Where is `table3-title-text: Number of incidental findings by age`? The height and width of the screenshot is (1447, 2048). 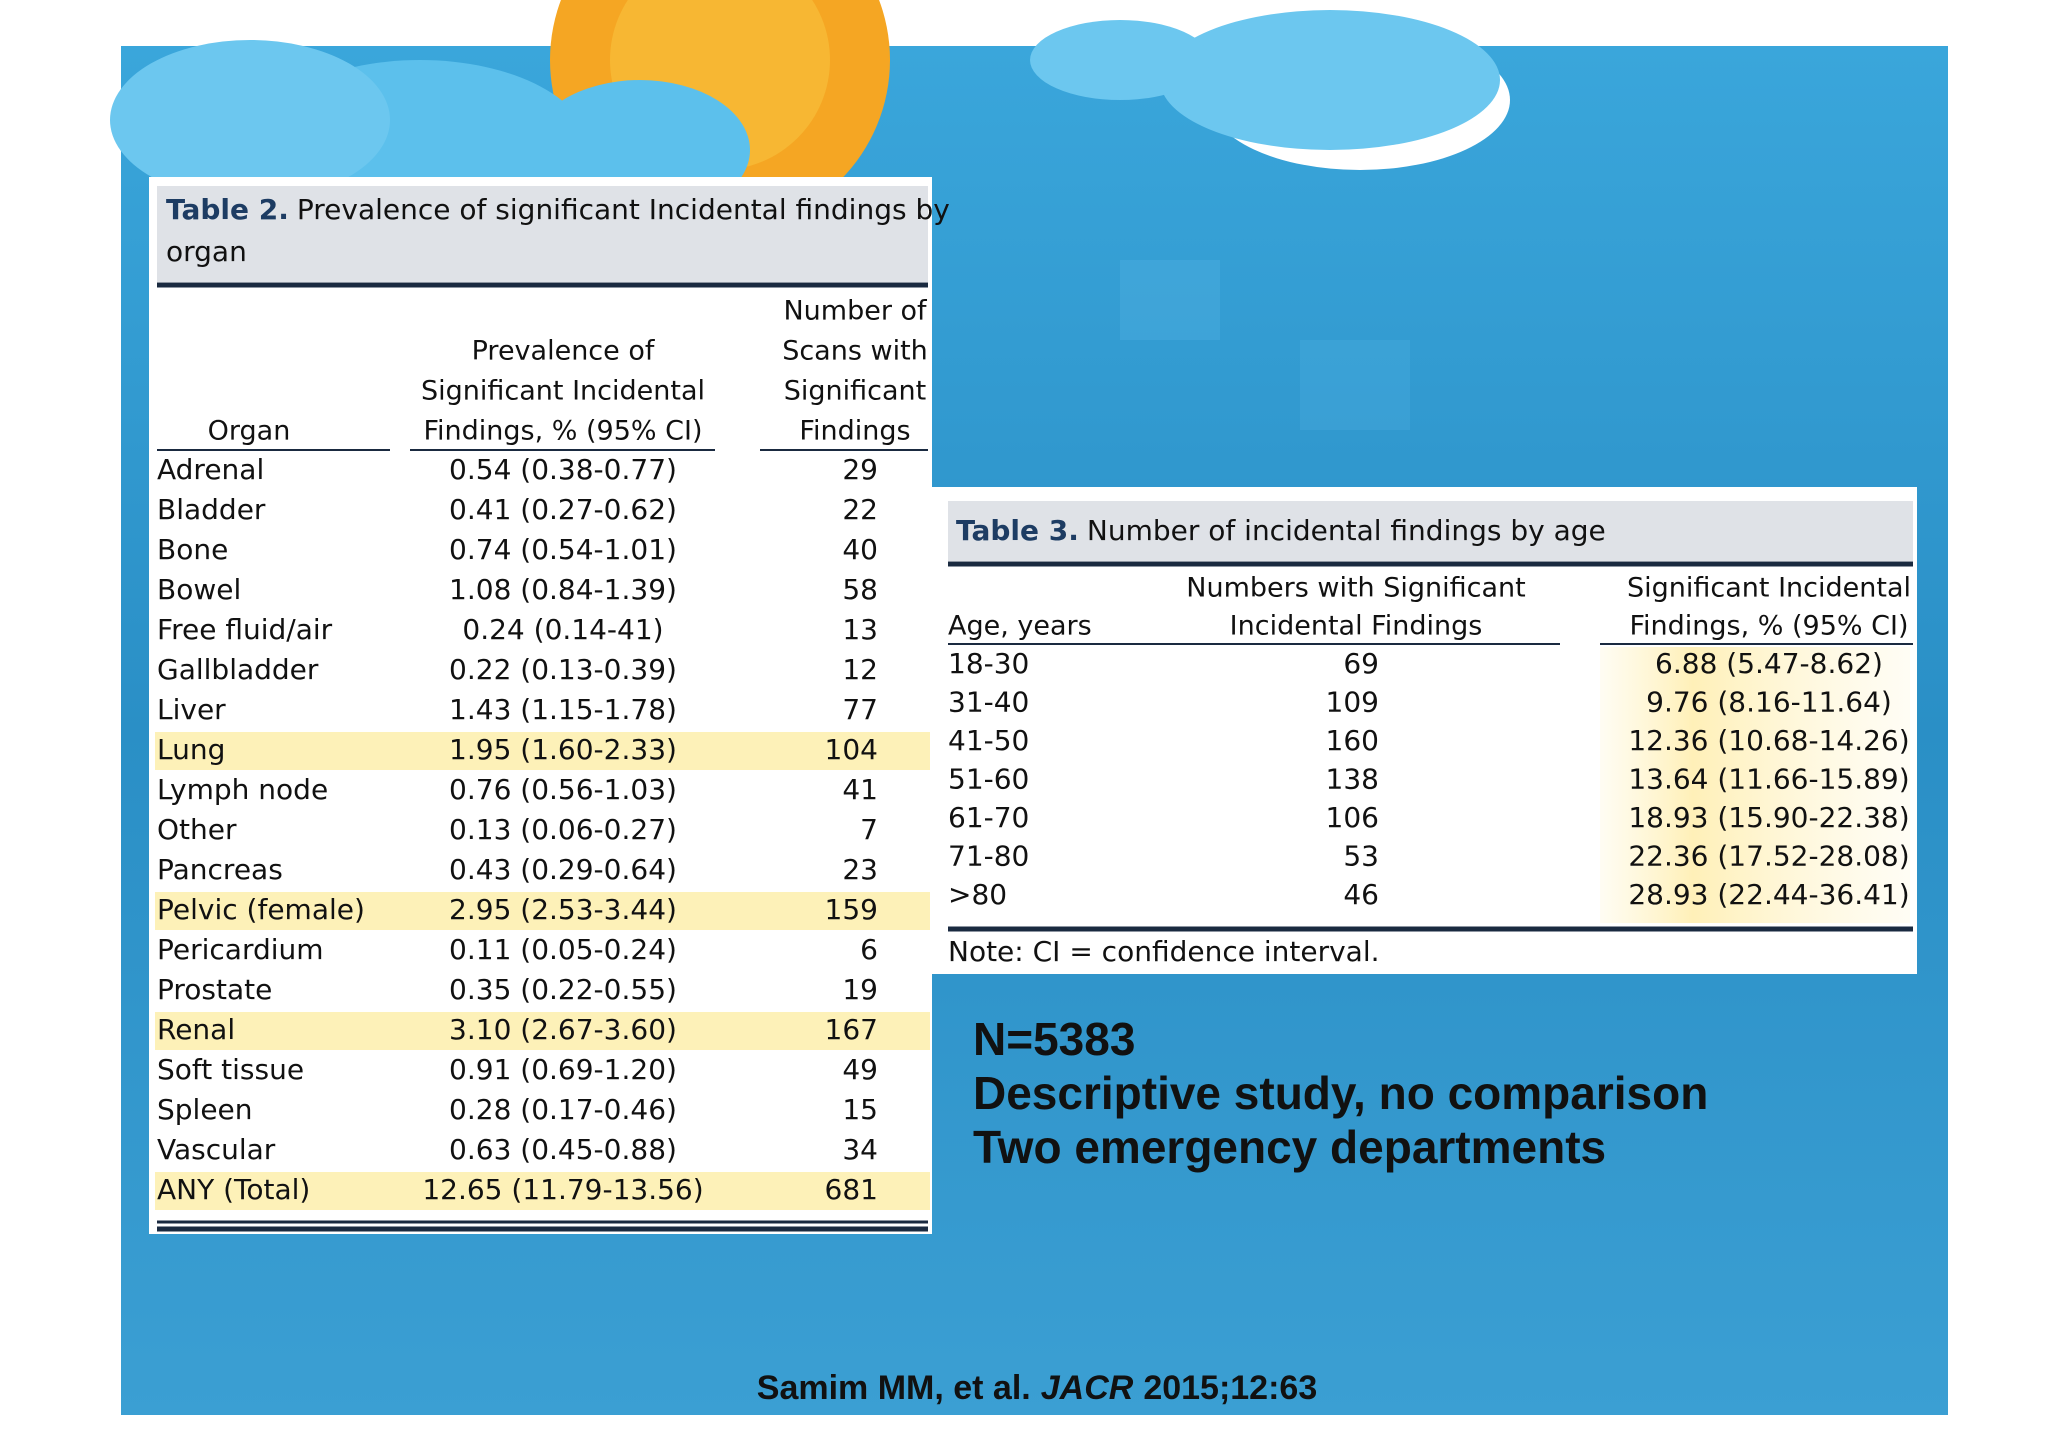 table3-title-text: Number of incidental findings by age is located at coordinates (1346, 530).